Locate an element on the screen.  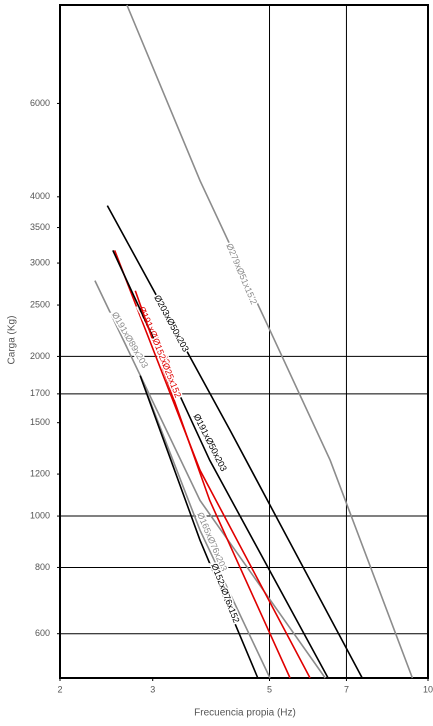
y-tick-label: 4000 is located at coordinates (40, 196).